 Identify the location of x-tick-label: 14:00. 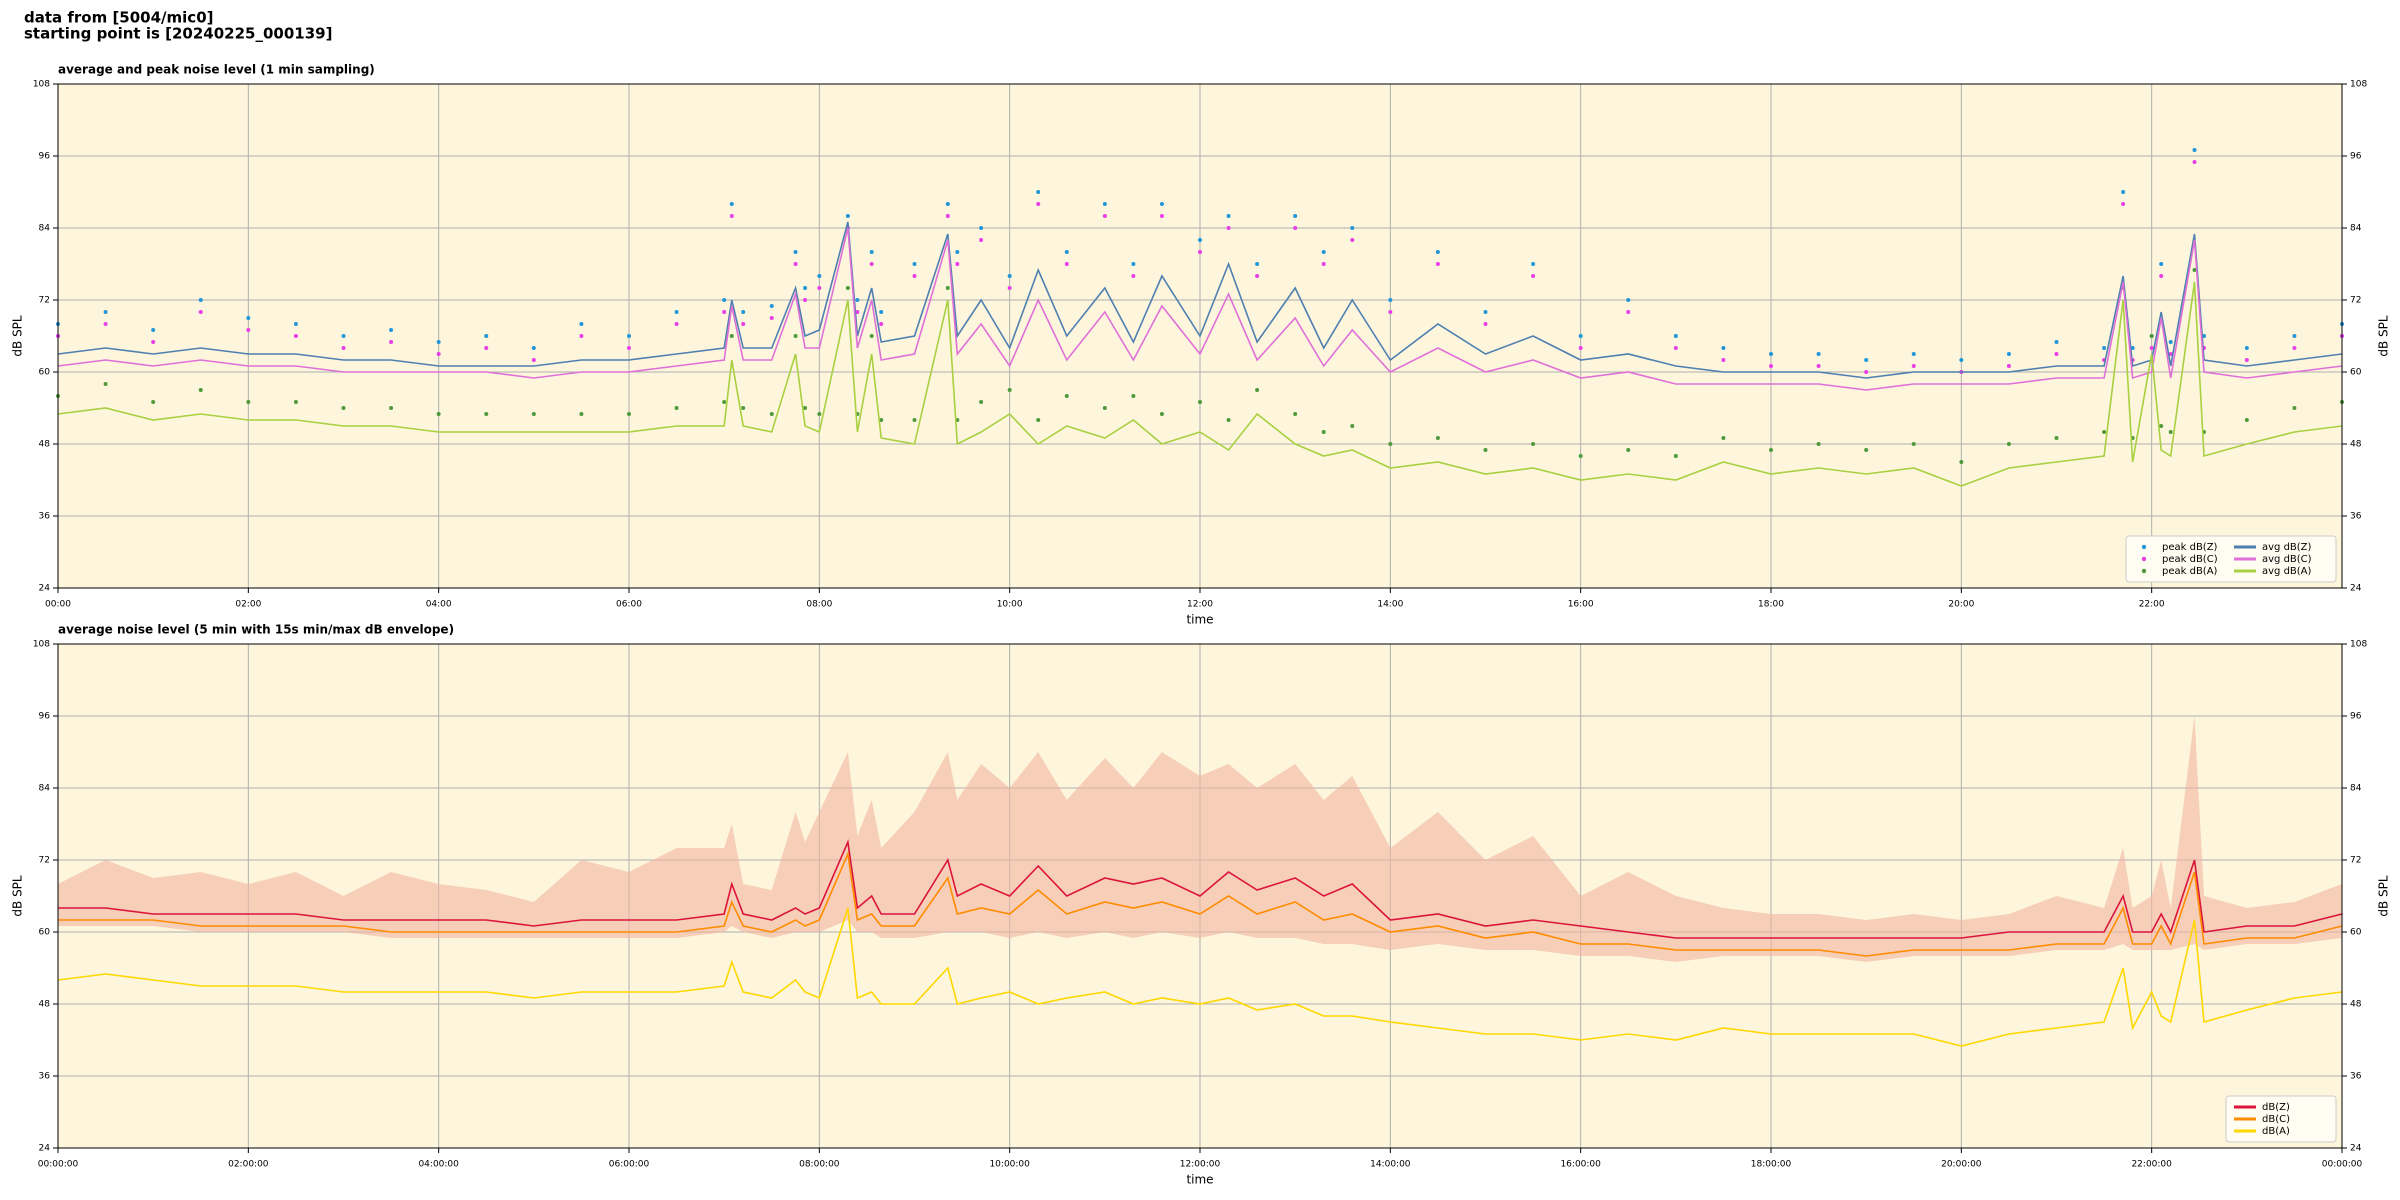
(1390, 605).